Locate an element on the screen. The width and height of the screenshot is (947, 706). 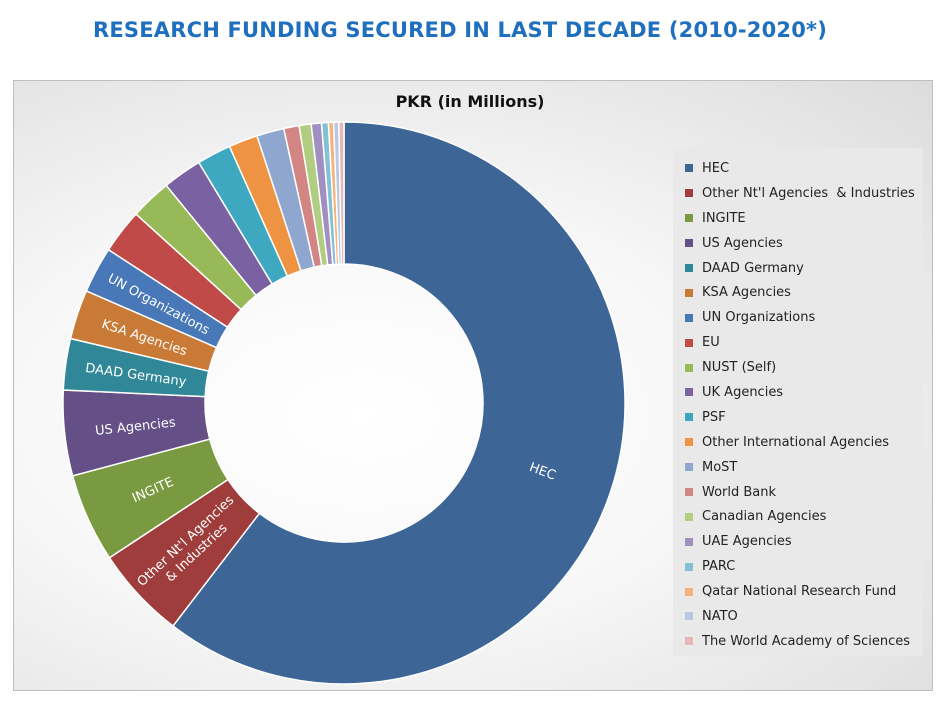
legend-label: UAE Agencies is located at coordinates (747, 542).